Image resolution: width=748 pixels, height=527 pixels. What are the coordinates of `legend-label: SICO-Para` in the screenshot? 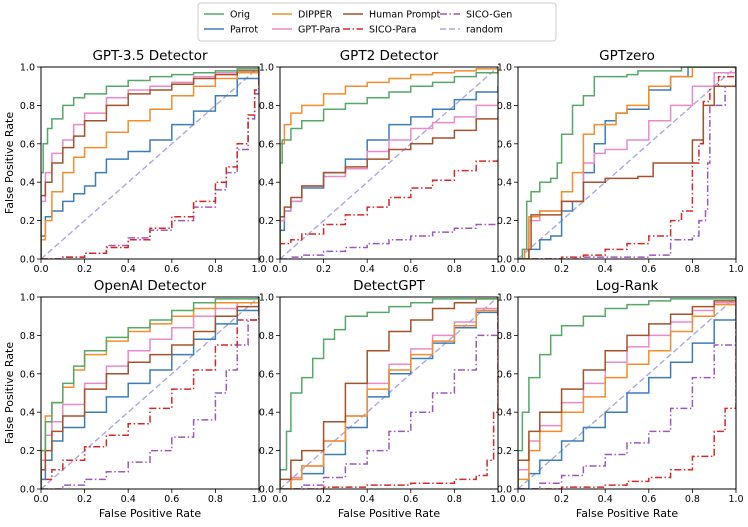 It's located at (393, 30).